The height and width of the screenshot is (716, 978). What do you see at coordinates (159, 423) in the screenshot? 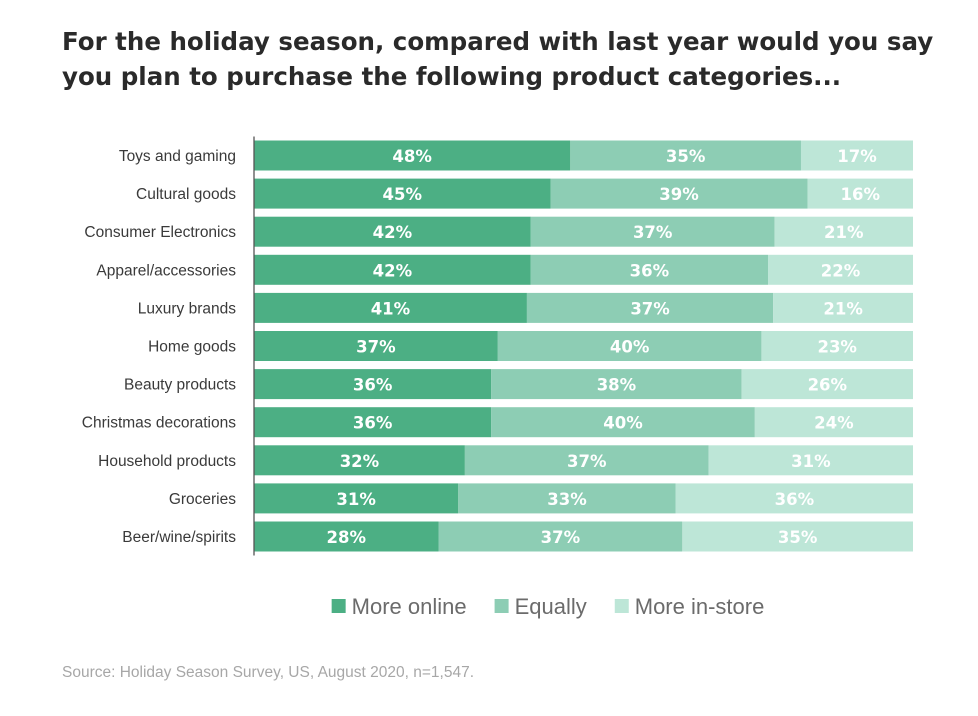
I see `category-label: Christmas decorations` at bounding box center [159, 423].